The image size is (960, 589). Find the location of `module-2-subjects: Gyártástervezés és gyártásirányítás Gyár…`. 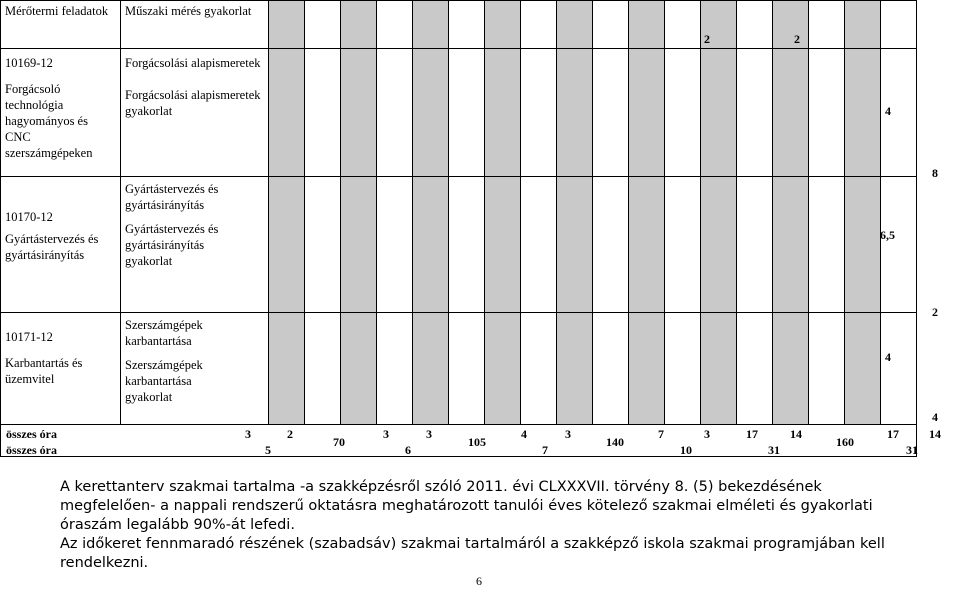

module-2-subjects: Gyártástervezés és gyártásirányítás Gyár… is located at coordinates (194, 244).